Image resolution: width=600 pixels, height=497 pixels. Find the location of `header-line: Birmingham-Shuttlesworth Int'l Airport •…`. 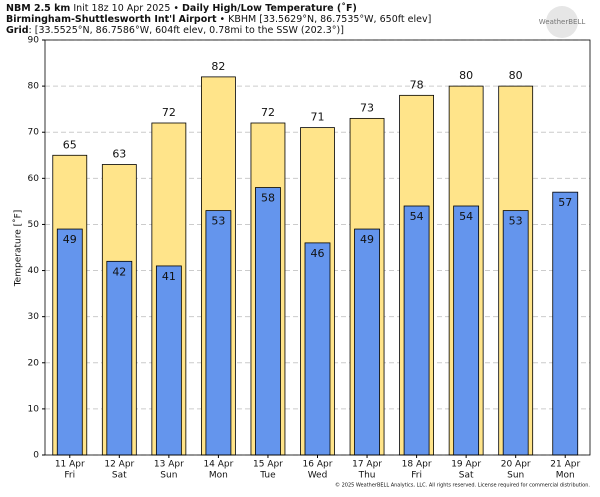

header-line: Birmingham-Shuttlesworth Int'l Airport •… is located at coordinates (218, 19).